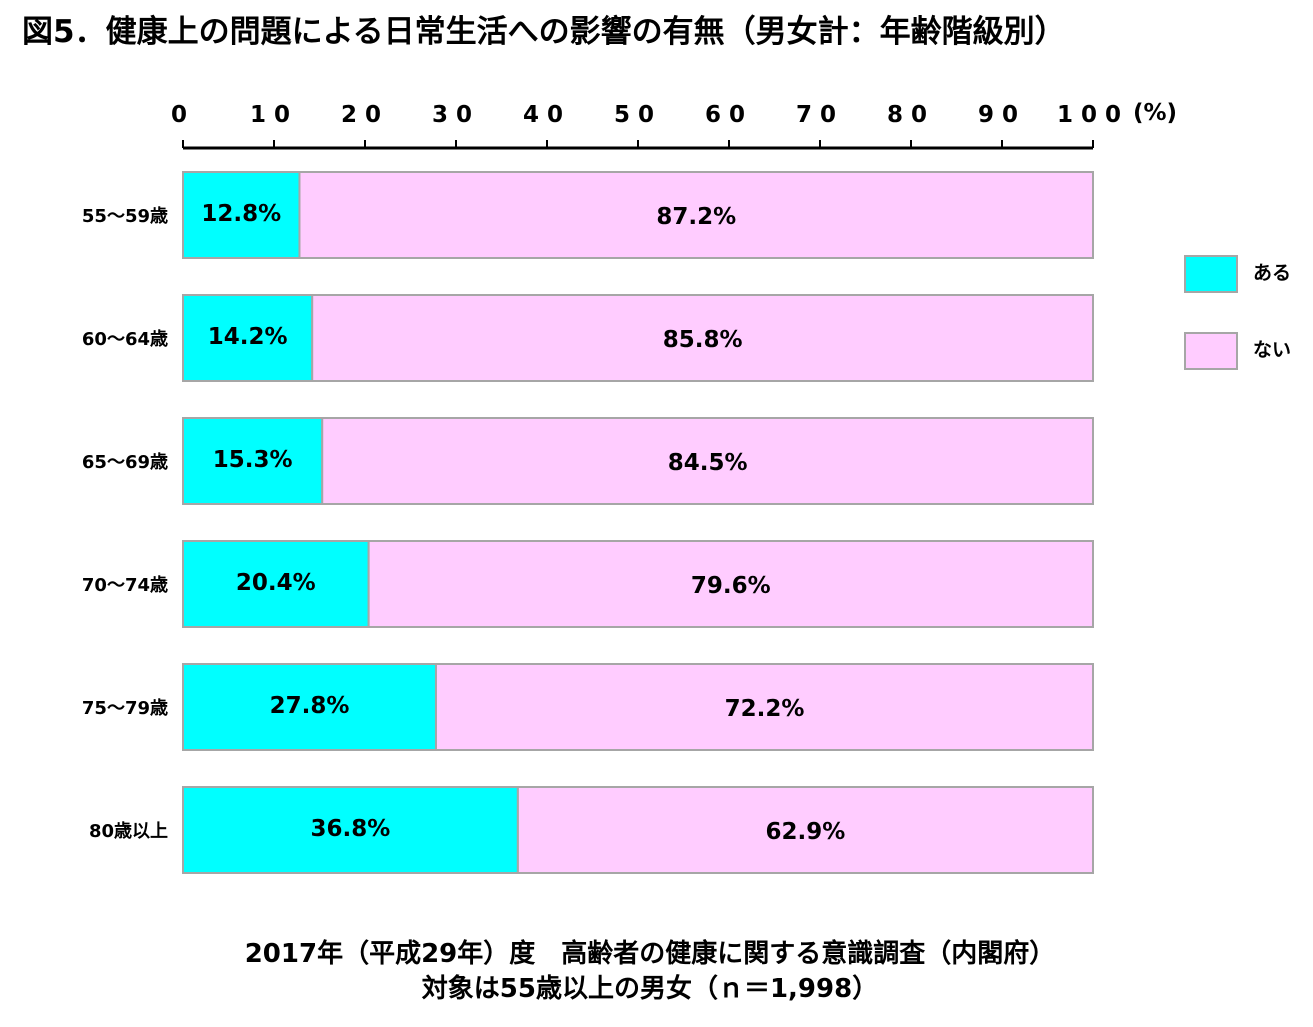 This screenshot has width=1313, height=1027. I want to click on data-label: 85.8%, so click(703, 340).